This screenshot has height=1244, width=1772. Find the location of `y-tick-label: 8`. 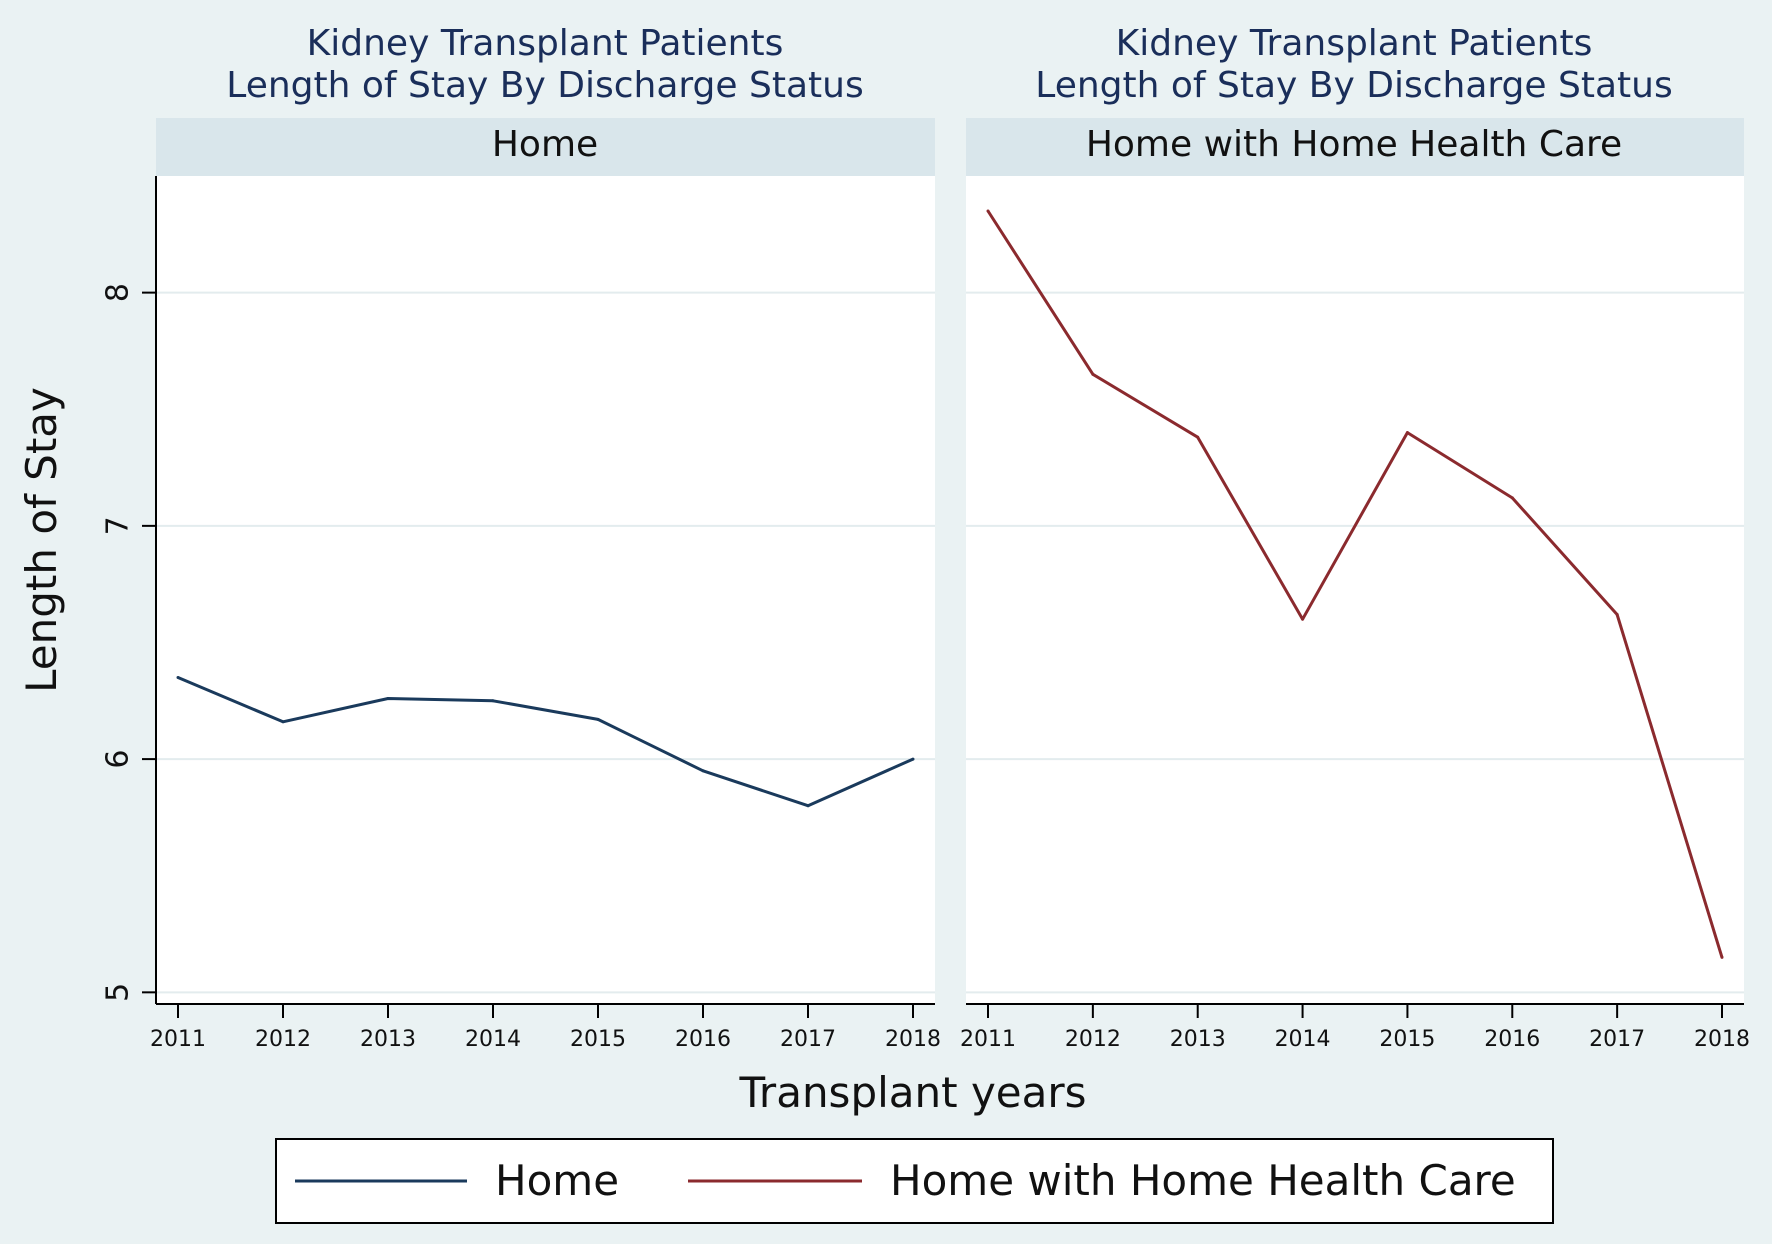

y-tick-label: 8 is located at coordinates (118, 292).